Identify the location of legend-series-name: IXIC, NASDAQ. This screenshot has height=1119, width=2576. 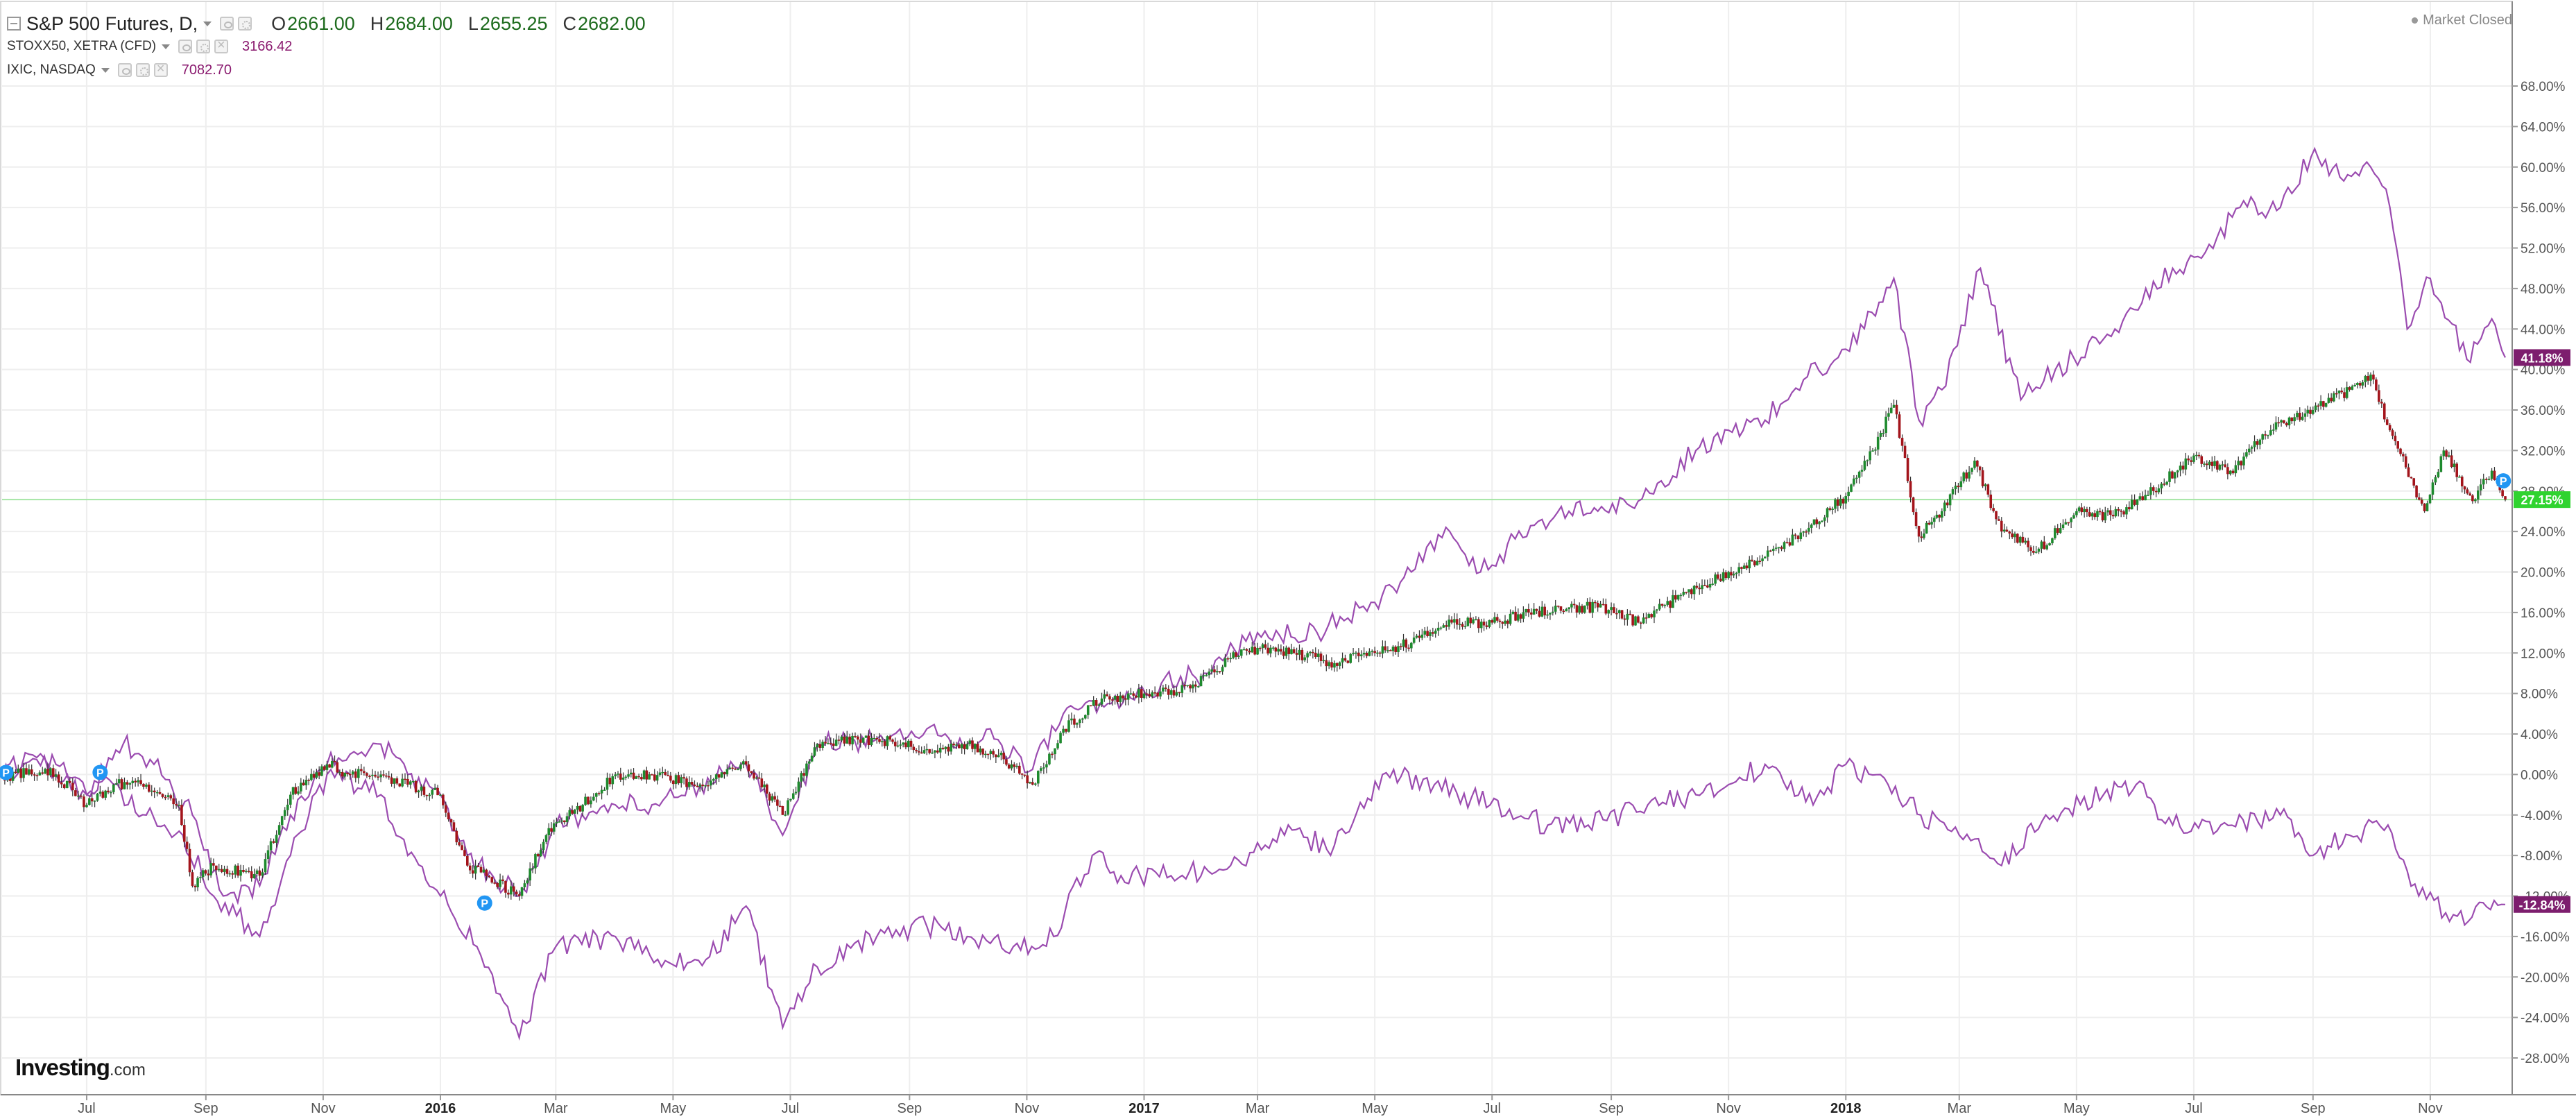
(51, 69).